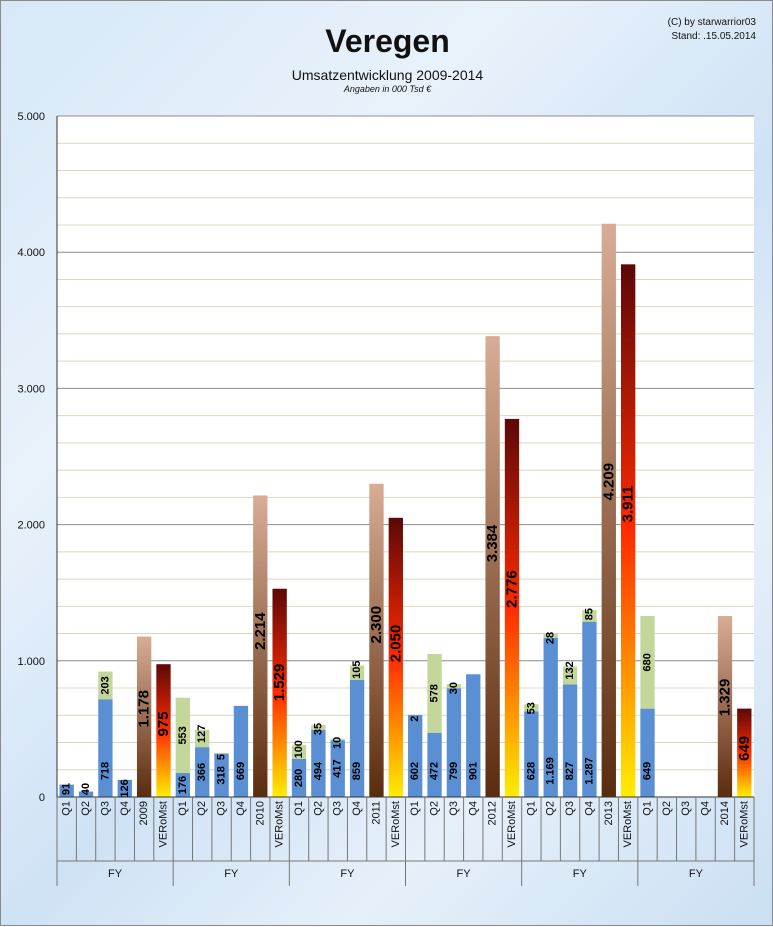  I want to click on increment-value-label: 10, so click(338, 743).